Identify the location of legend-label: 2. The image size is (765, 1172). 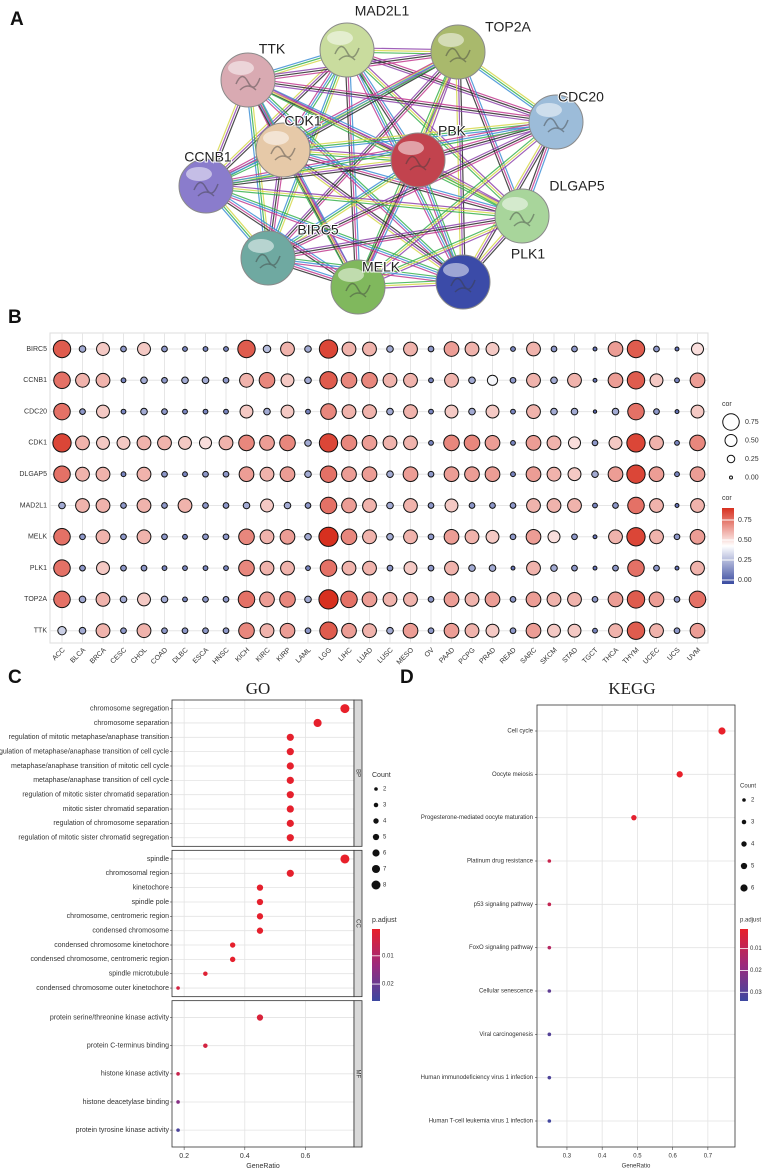
(385, 790).